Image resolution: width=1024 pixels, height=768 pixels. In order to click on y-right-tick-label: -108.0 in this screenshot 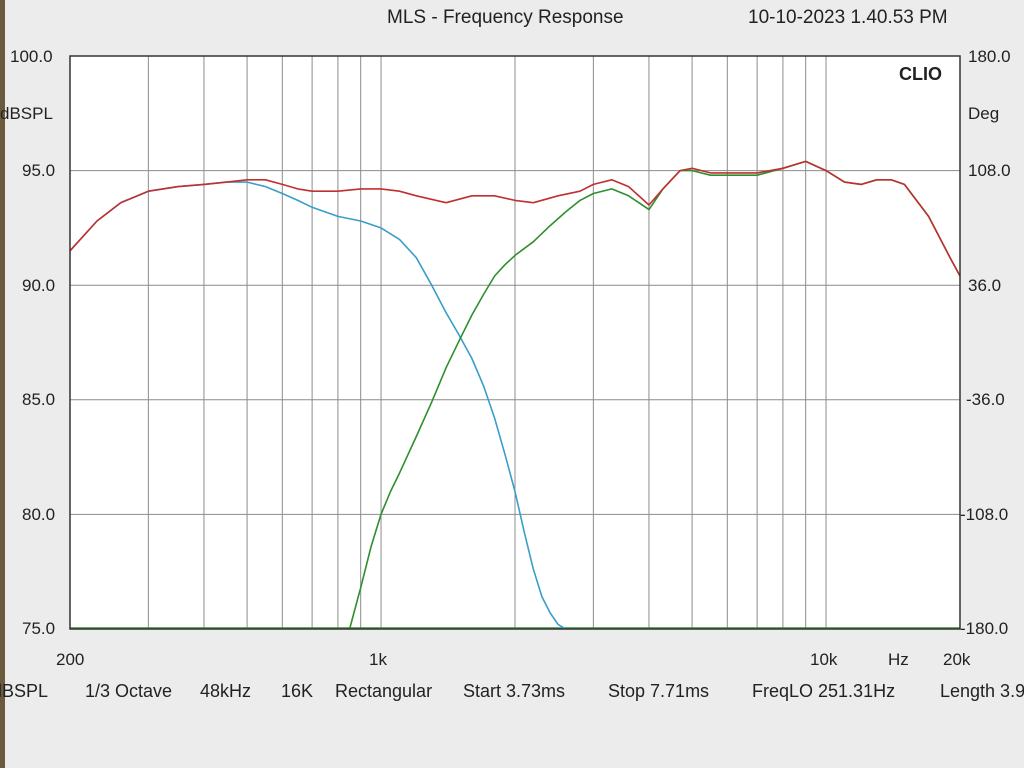, I will do `click(984, 514)`.